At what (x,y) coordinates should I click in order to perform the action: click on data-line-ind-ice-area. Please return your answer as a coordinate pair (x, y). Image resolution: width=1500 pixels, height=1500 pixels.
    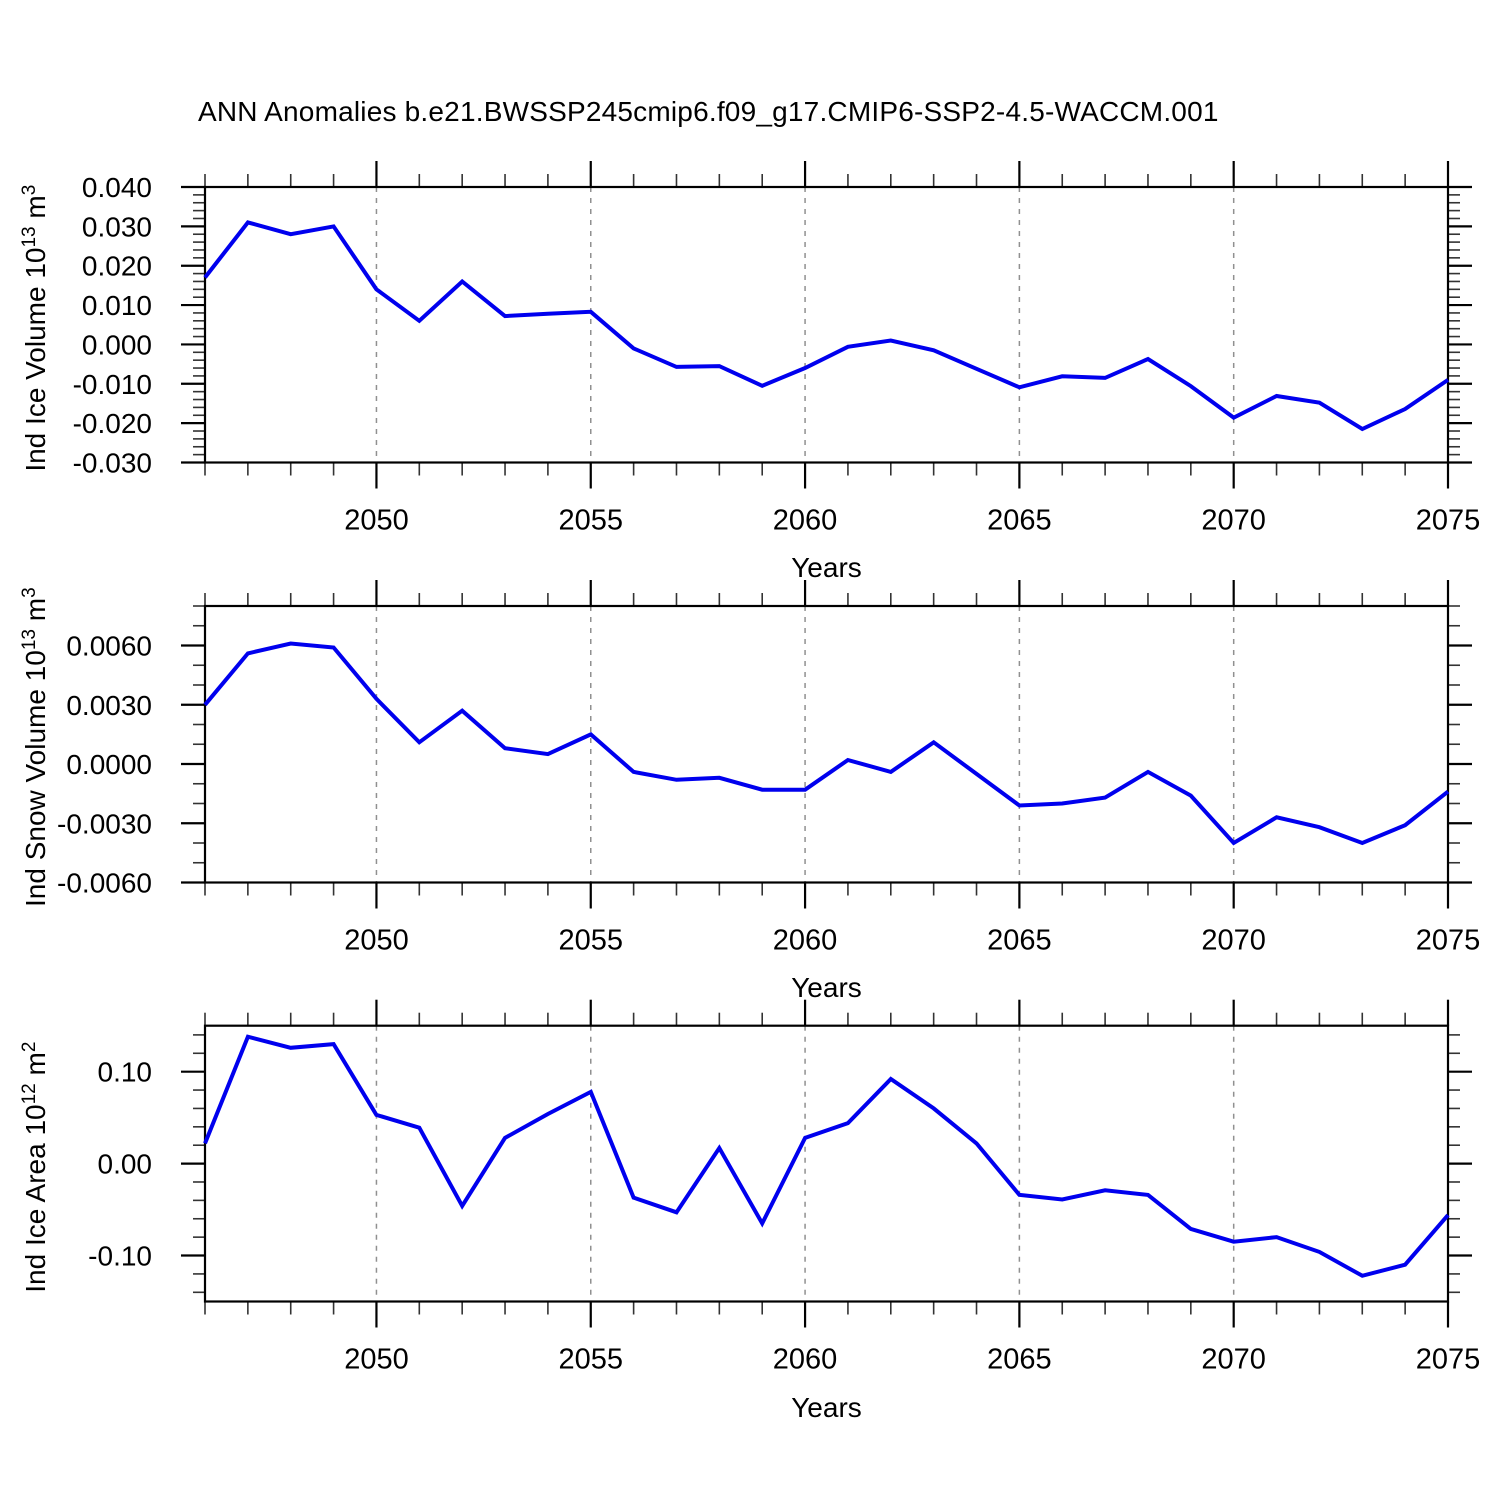
    Looking at the image, I should click on (826, 1156).